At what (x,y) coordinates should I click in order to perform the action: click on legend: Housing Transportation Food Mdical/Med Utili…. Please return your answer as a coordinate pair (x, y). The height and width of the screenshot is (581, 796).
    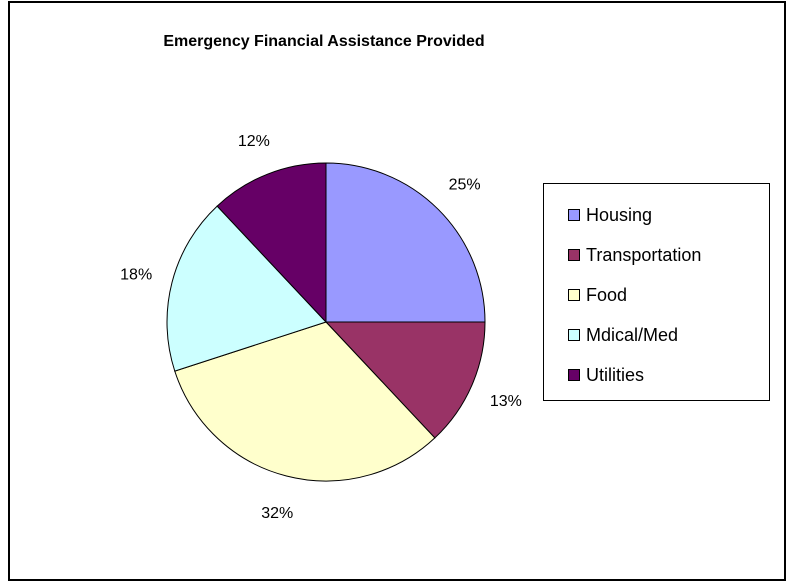
    Looking at the image, I should click on (656, 292).